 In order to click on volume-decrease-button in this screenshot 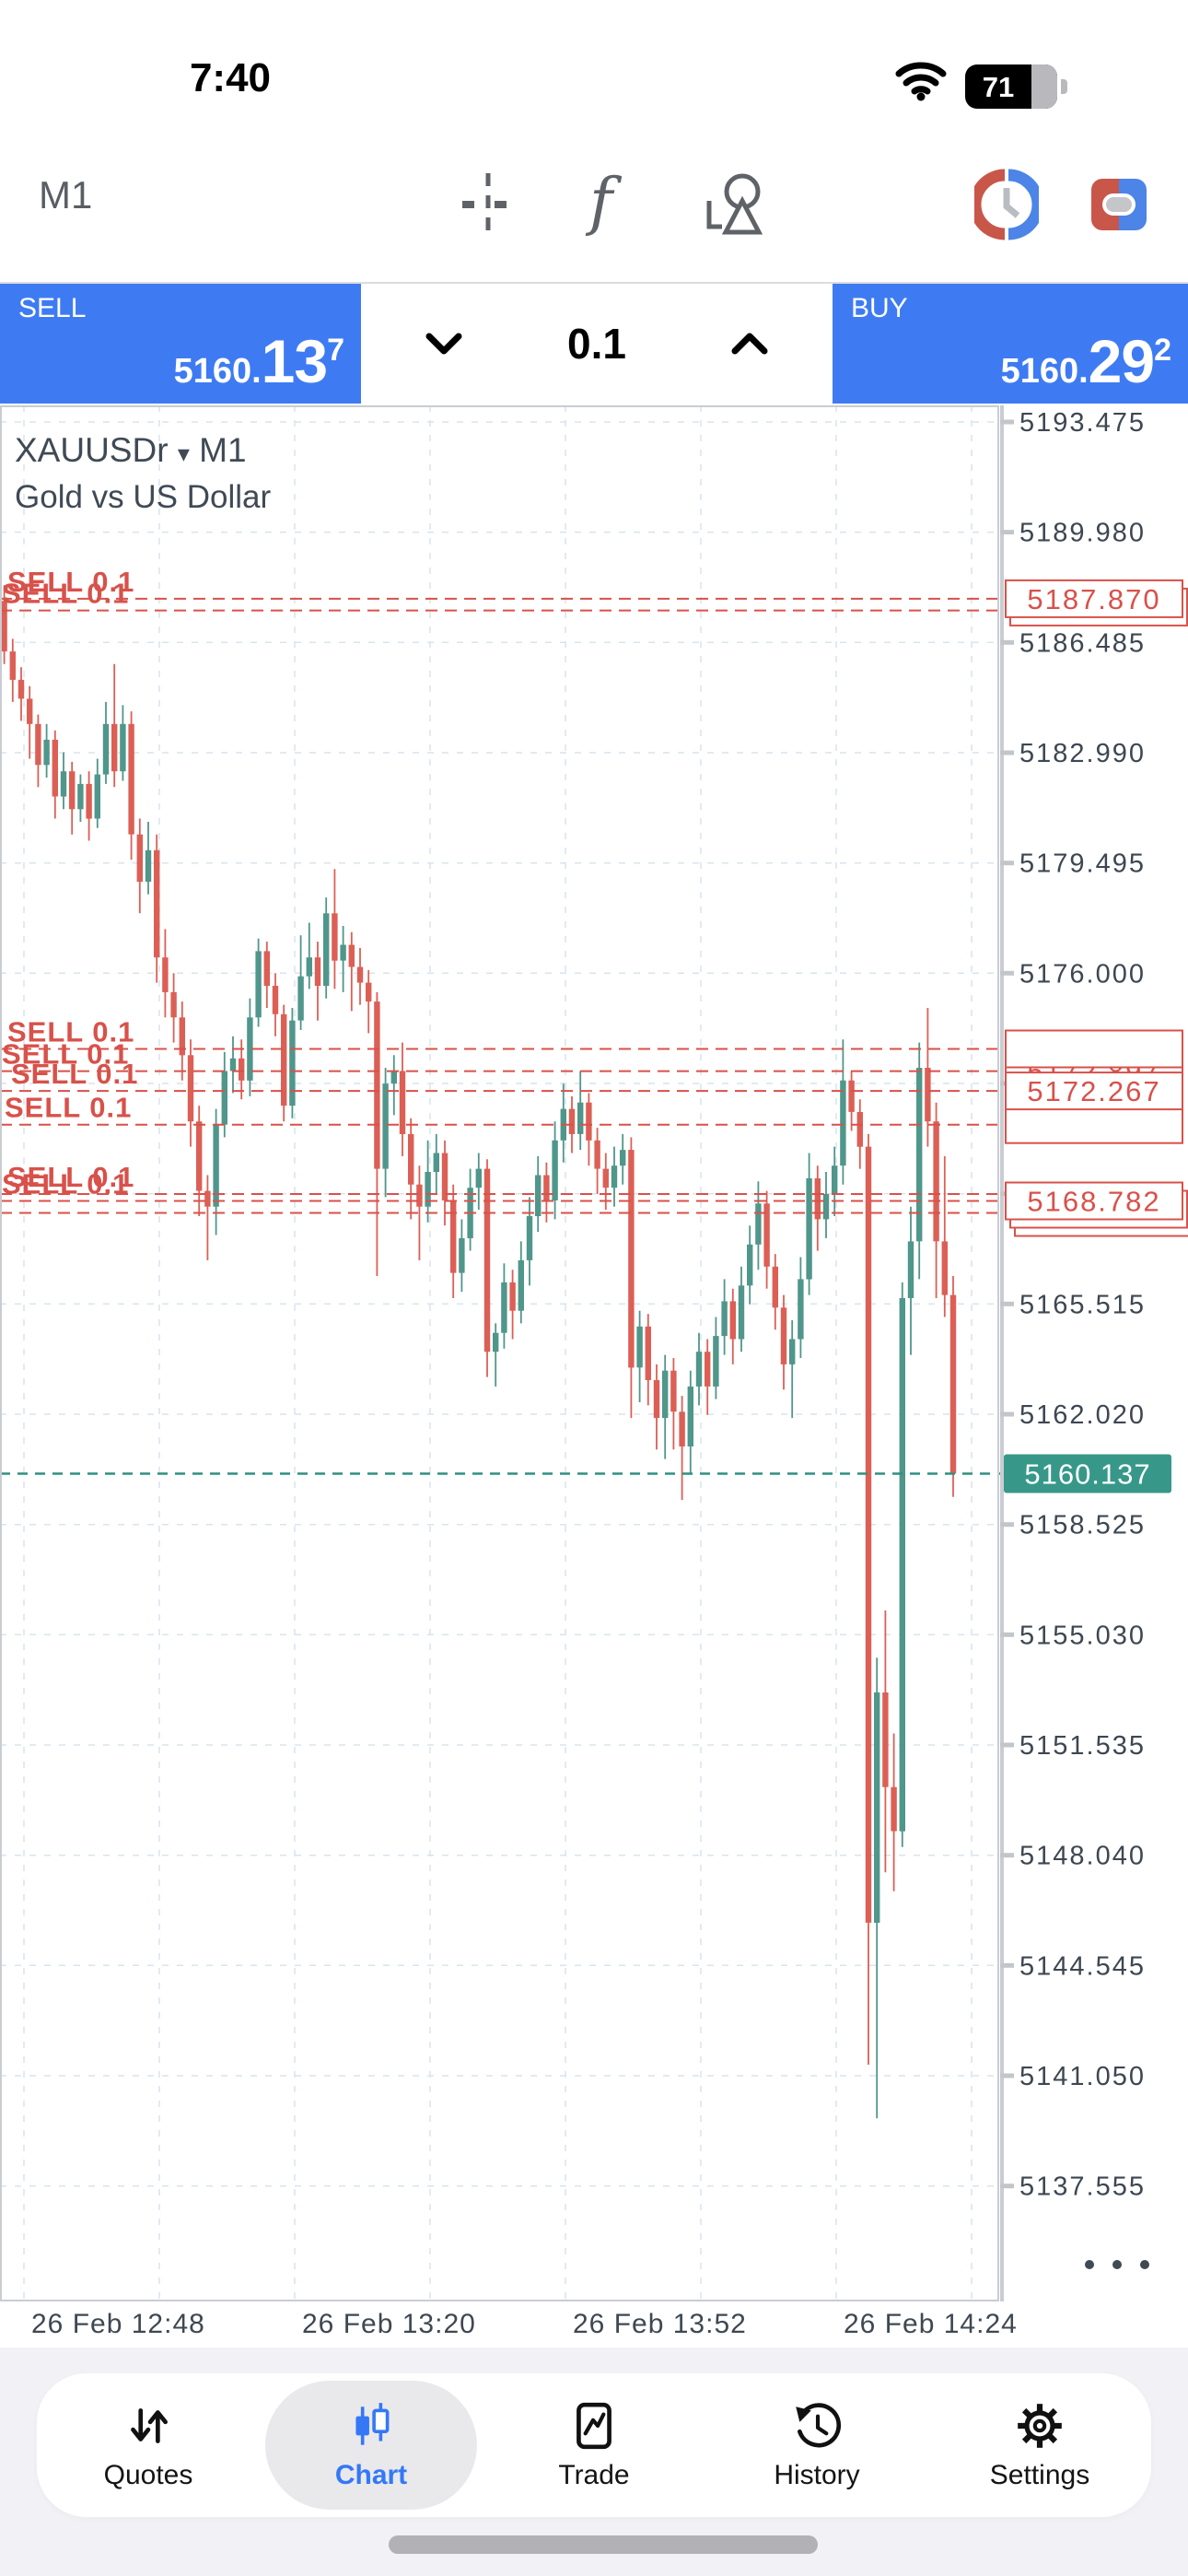, I will do `click(444, 343)`.